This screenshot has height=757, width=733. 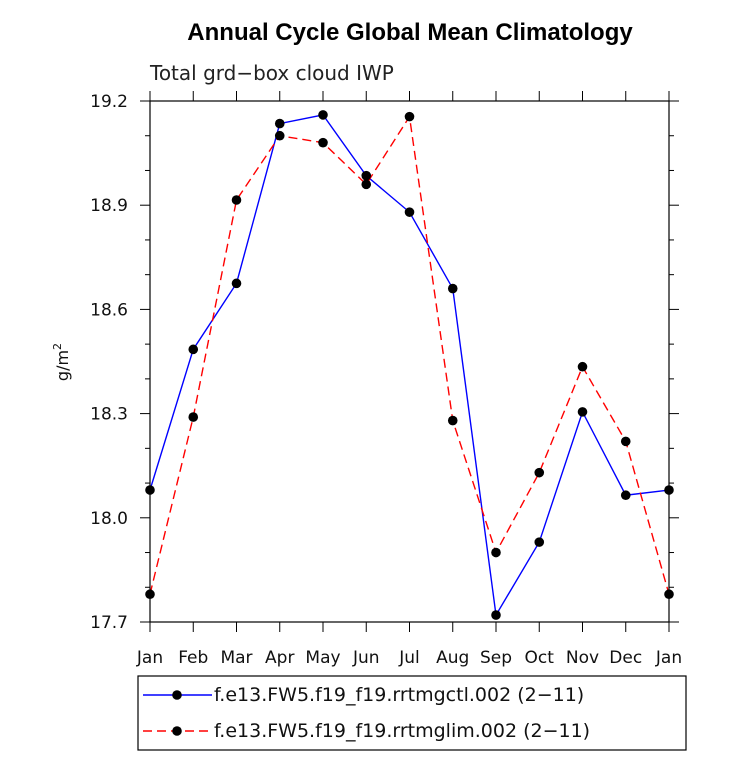 I want to click on x-tick-label: Jul, so click(x=409, y=658).